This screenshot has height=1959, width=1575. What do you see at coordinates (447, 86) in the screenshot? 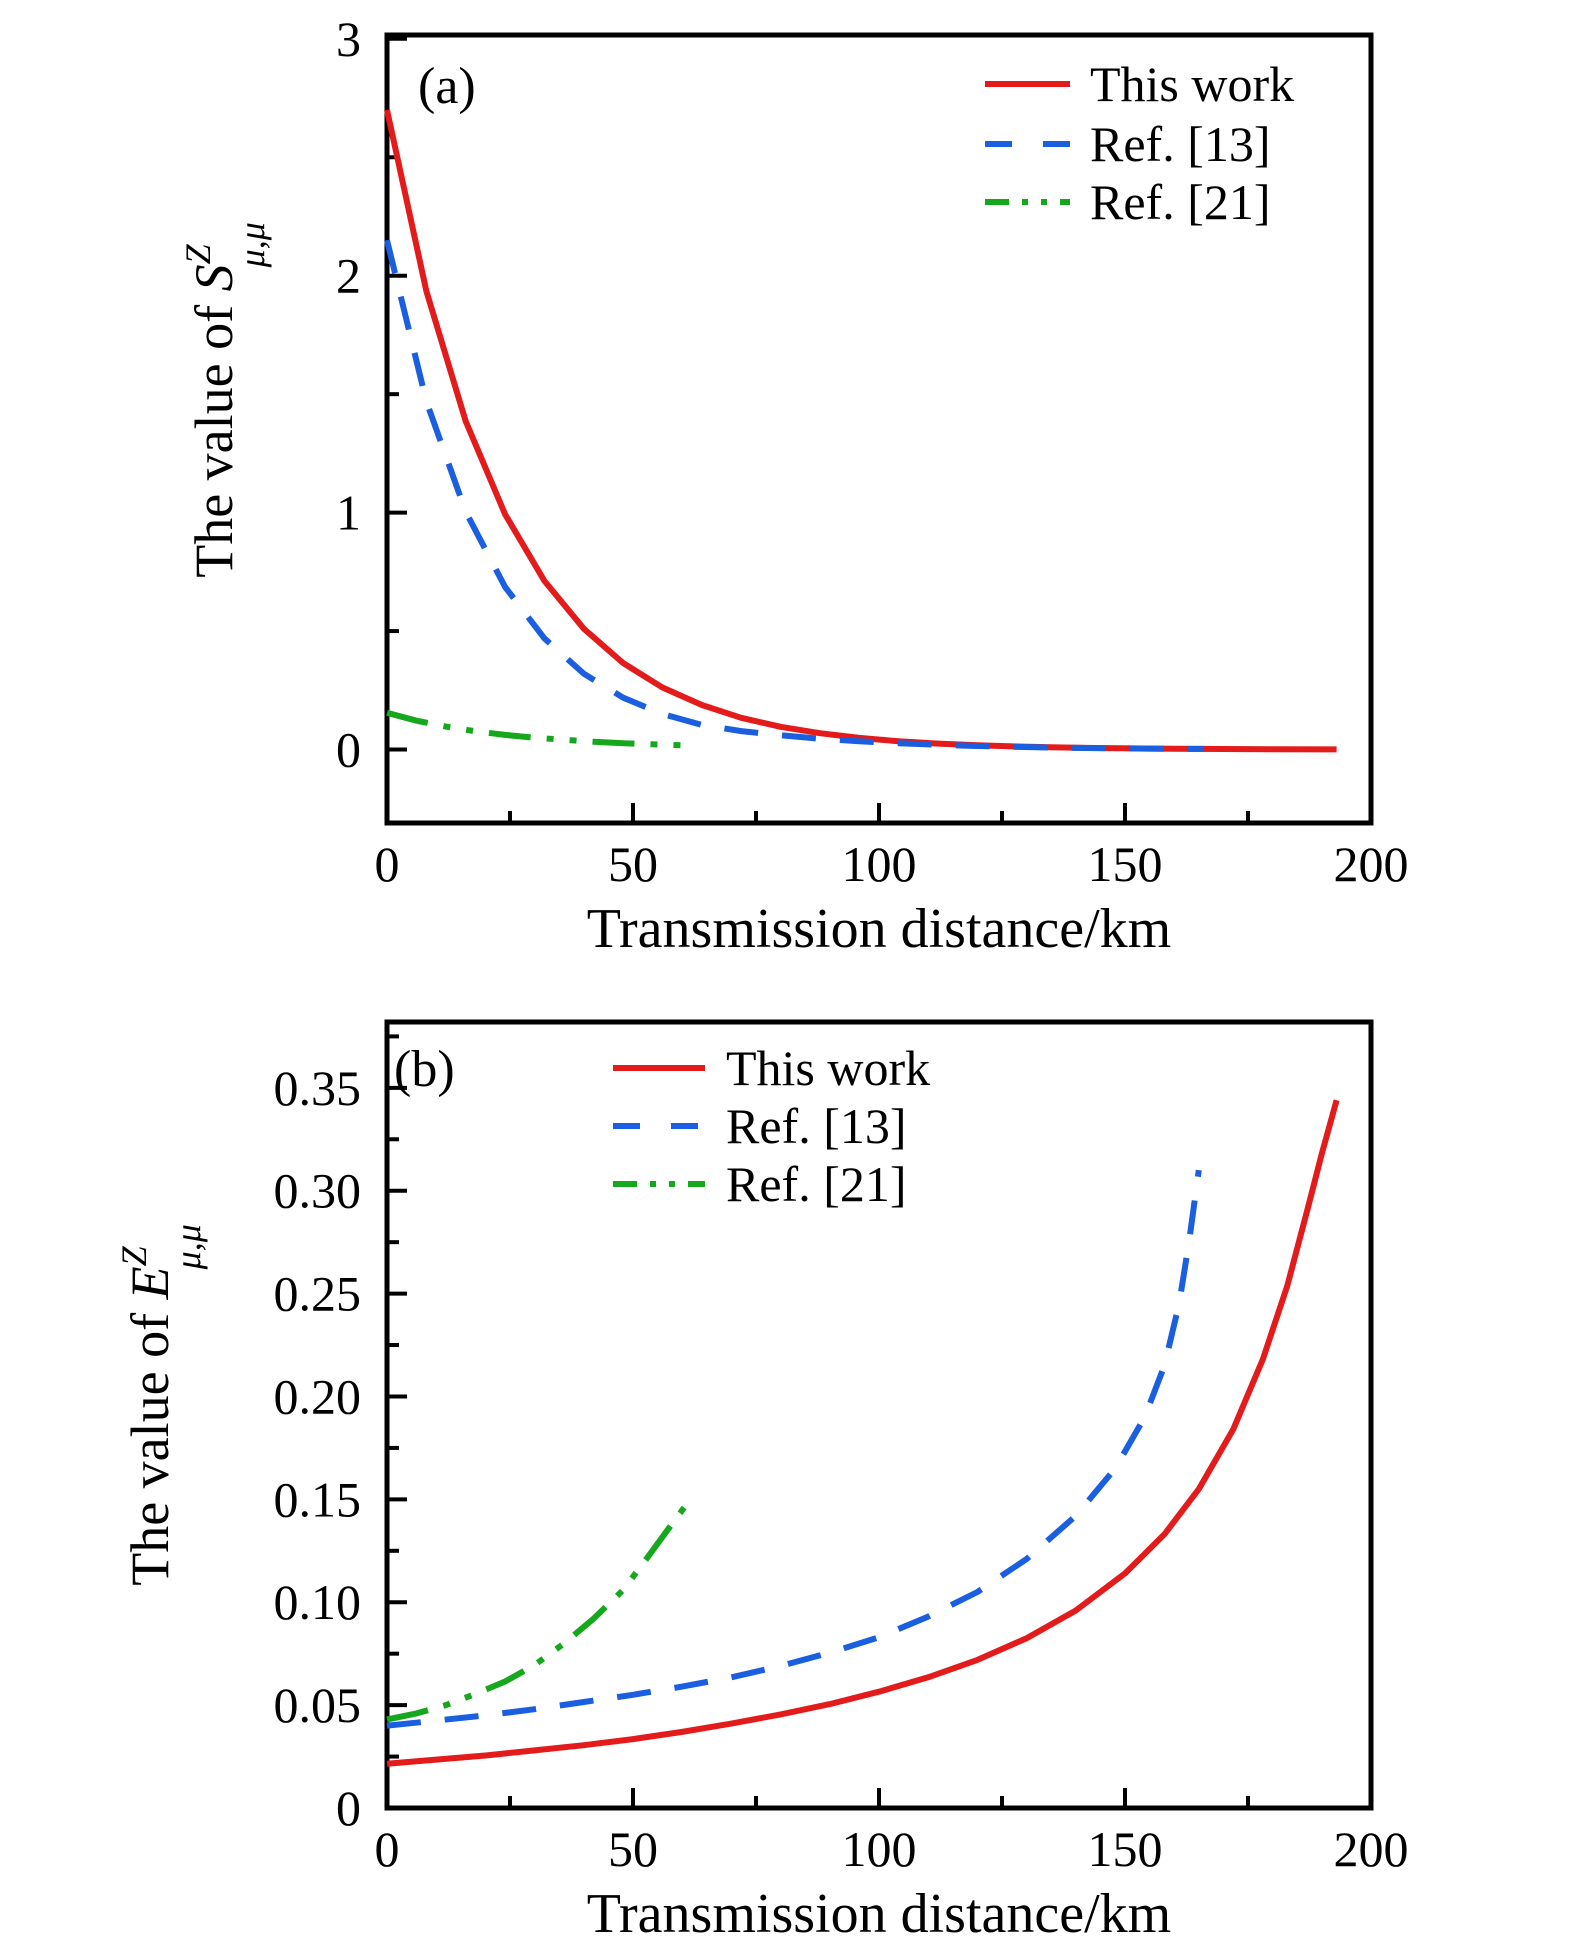
I see `panel-tag: (a)` at bounding box center [447, 86].